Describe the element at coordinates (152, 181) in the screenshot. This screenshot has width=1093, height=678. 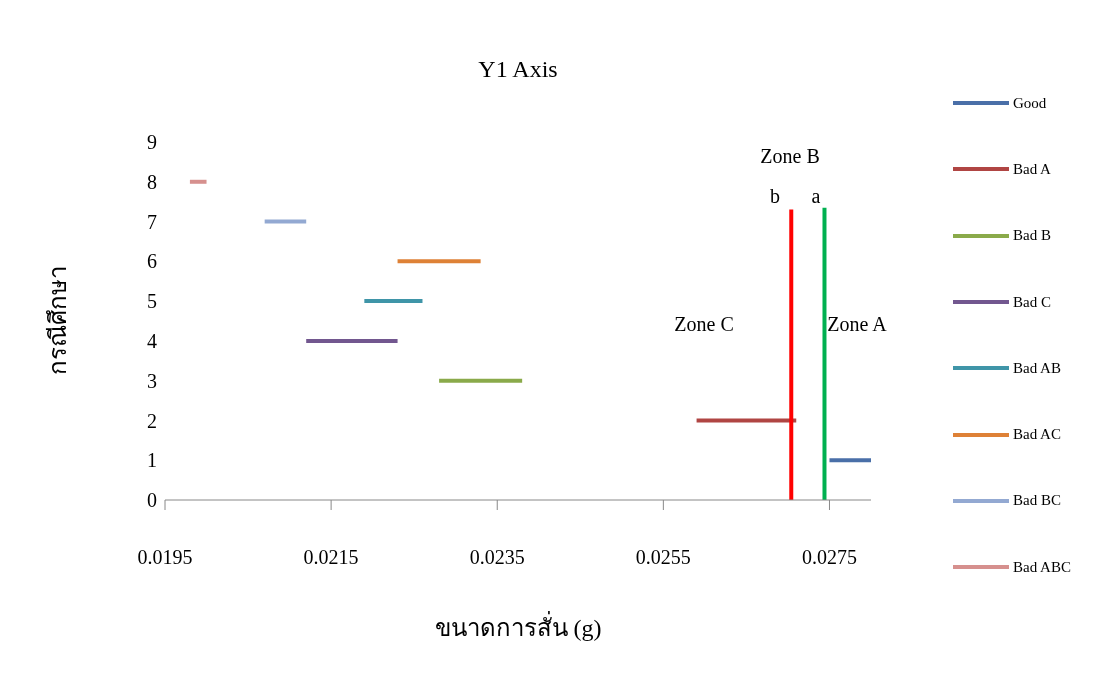
I see `y-tick-label: 8` at that location.